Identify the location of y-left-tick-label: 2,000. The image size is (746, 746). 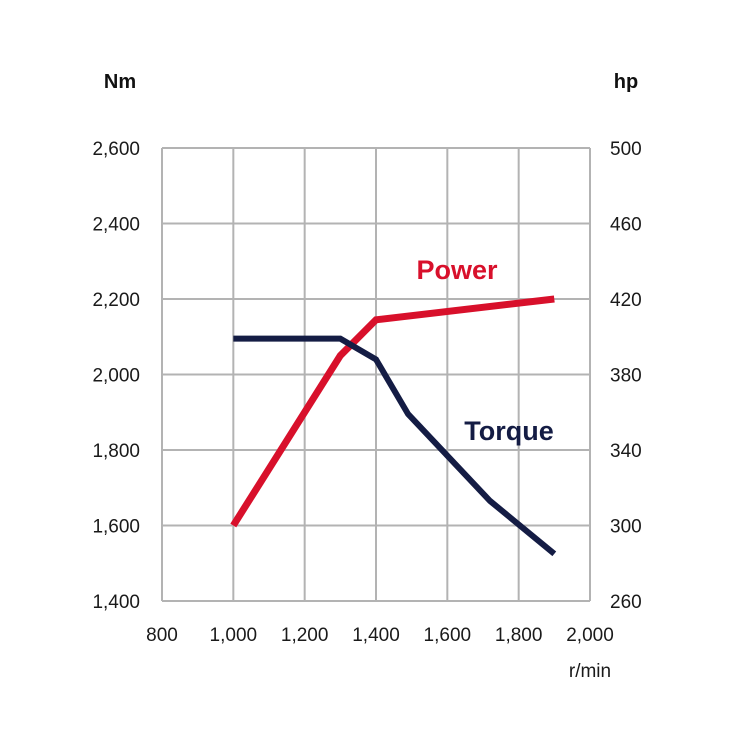
(116, 376).